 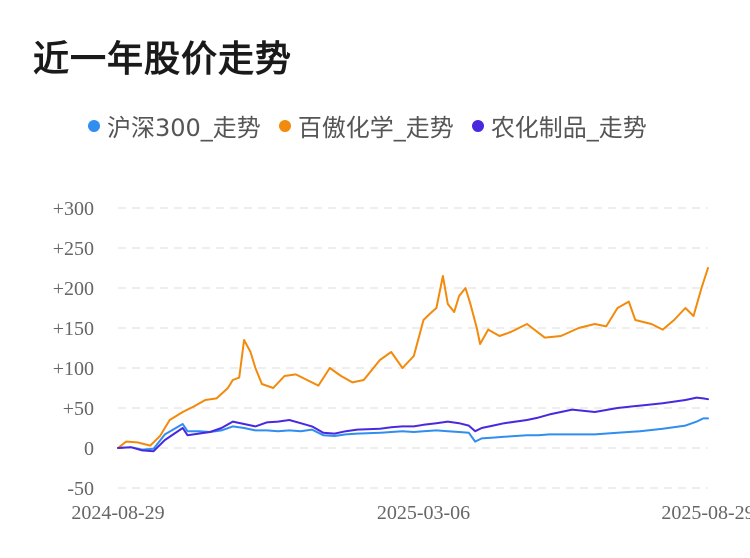 I want to click on legend-item-hs300: 沪深300_走势, so click(x=174, y=125).